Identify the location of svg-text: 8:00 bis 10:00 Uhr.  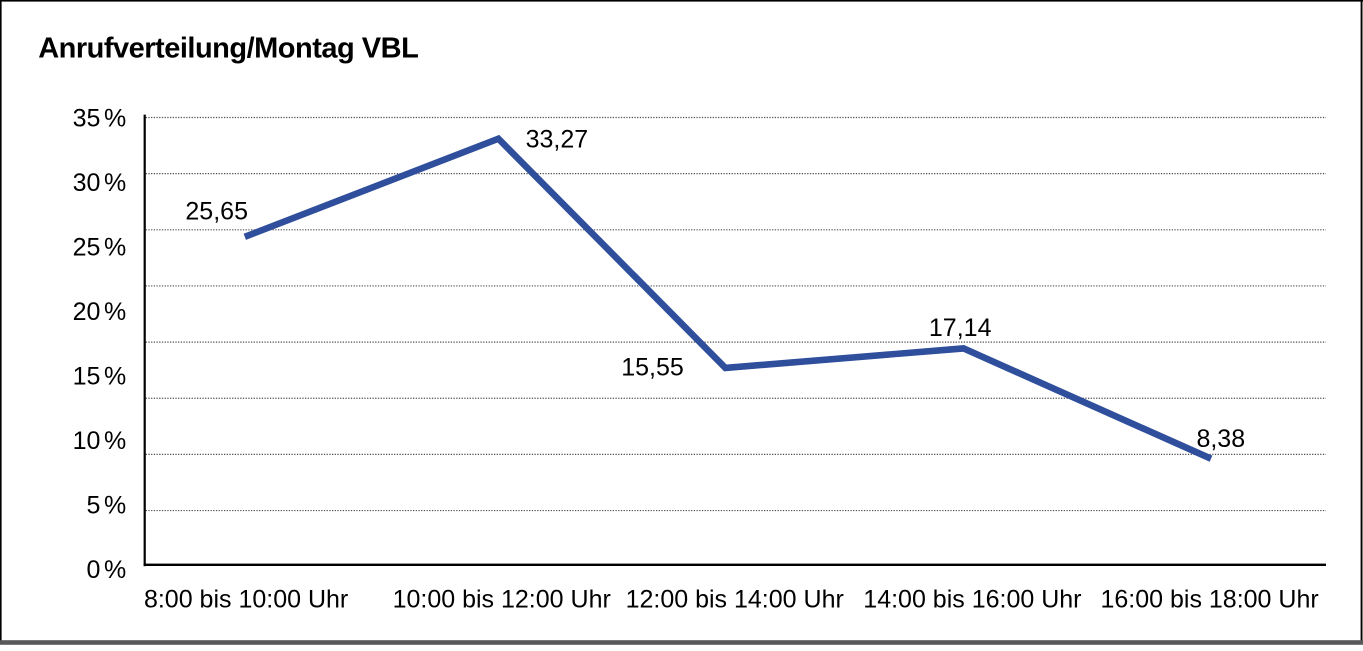
(246, 599).